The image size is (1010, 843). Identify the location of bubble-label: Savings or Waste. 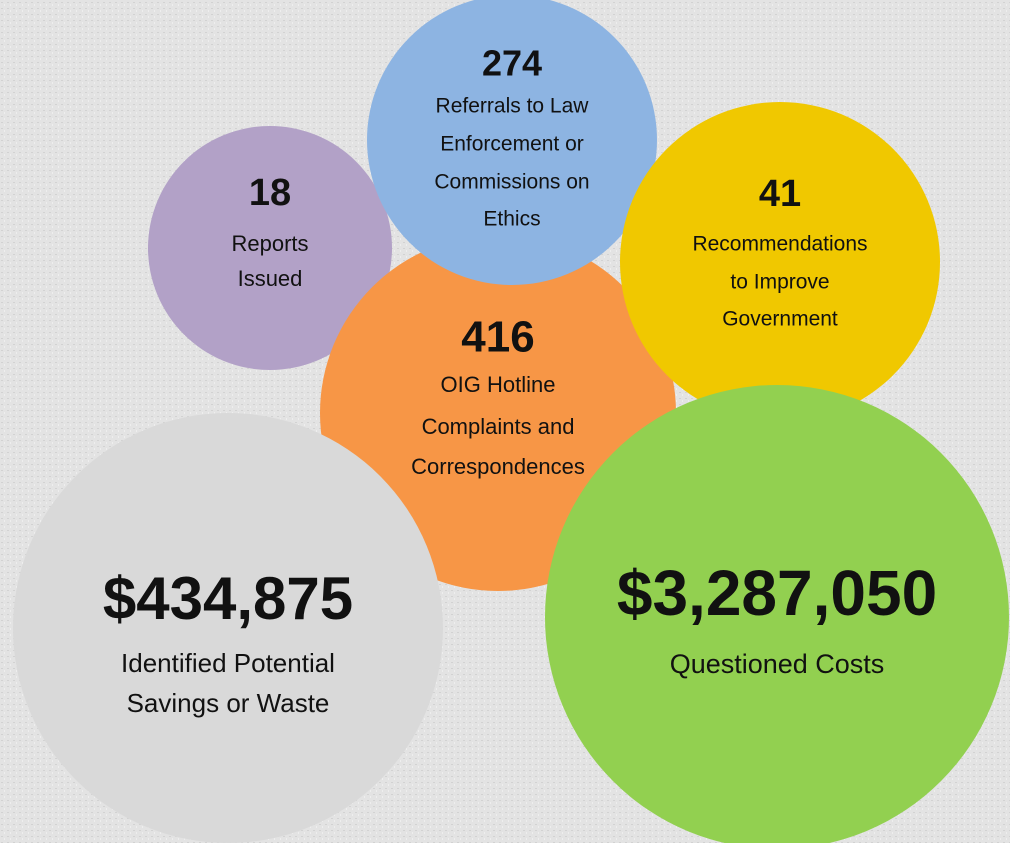
(228, 703).